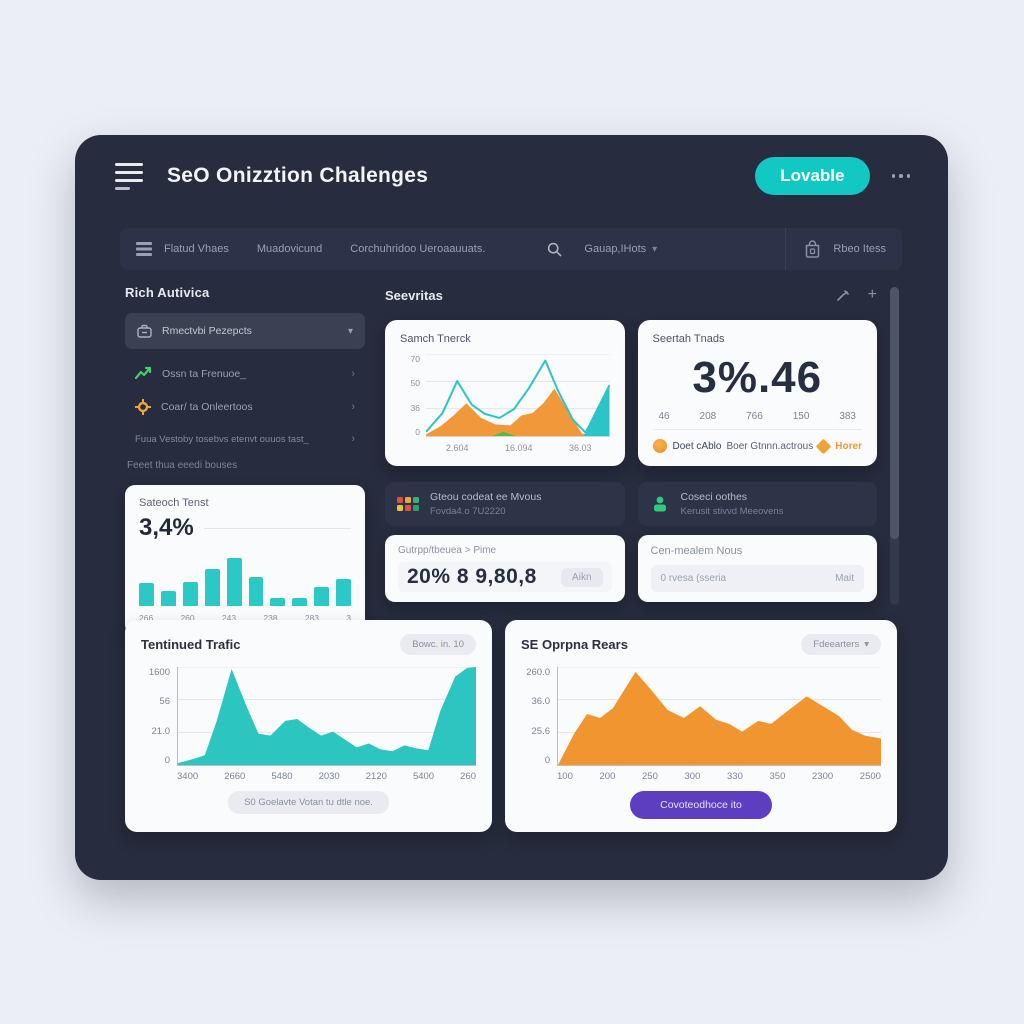 This screenshot has height=1024, width=1024. What do you see at coordinates (844, 578) in the screenshot?
I see `mait-button: Mait` at bounding box center [844, 578].